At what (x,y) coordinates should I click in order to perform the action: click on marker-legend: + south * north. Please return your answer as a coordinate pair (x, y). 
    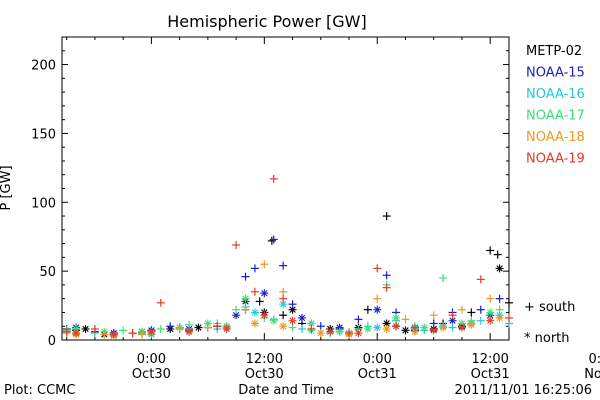
    Looking at the image, I should click on (549, 323).